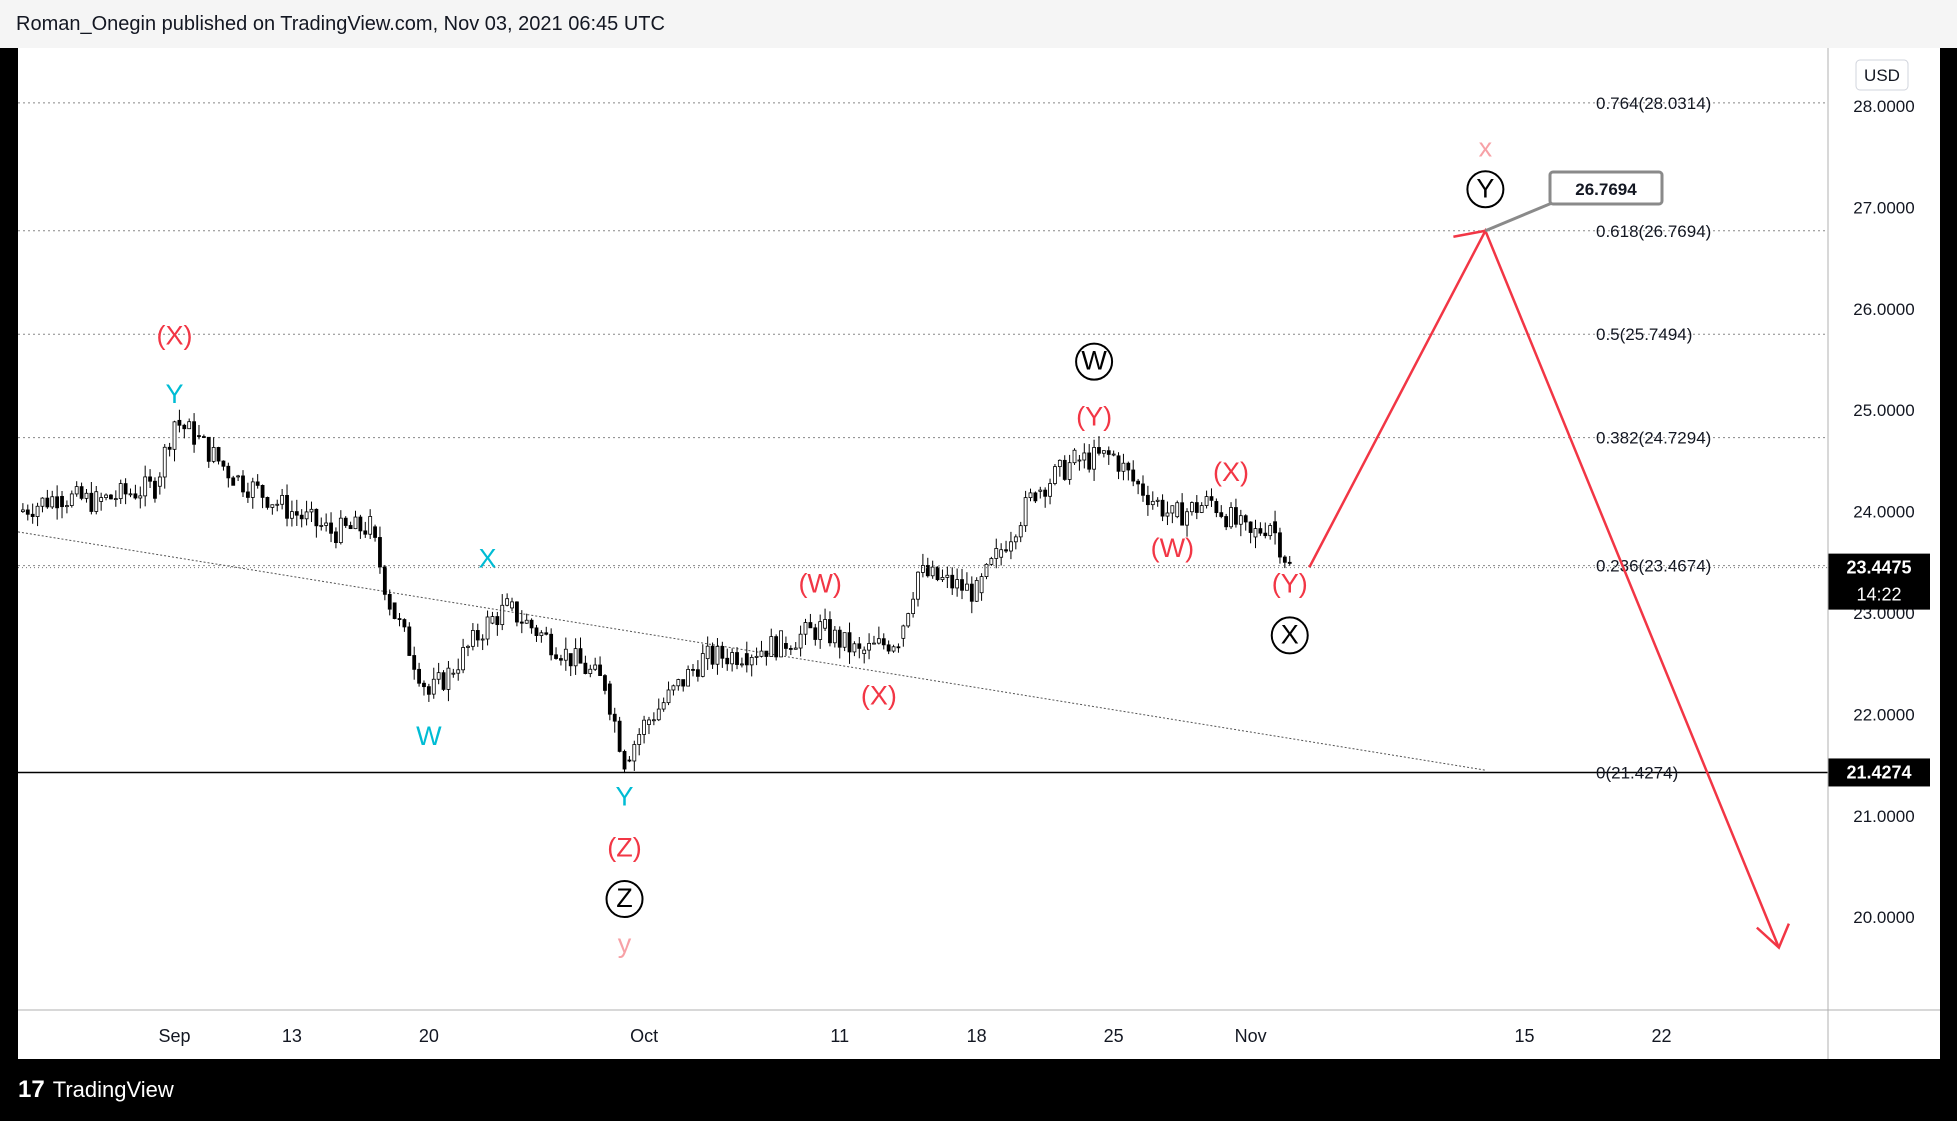 Image resolution: width=1957 pixels, height=1121 pixels. What do you see at coordinates (1883, 512) in the screenshot?
I see `price-tick-label: 24.0000` at bounding box center [1883, 512].